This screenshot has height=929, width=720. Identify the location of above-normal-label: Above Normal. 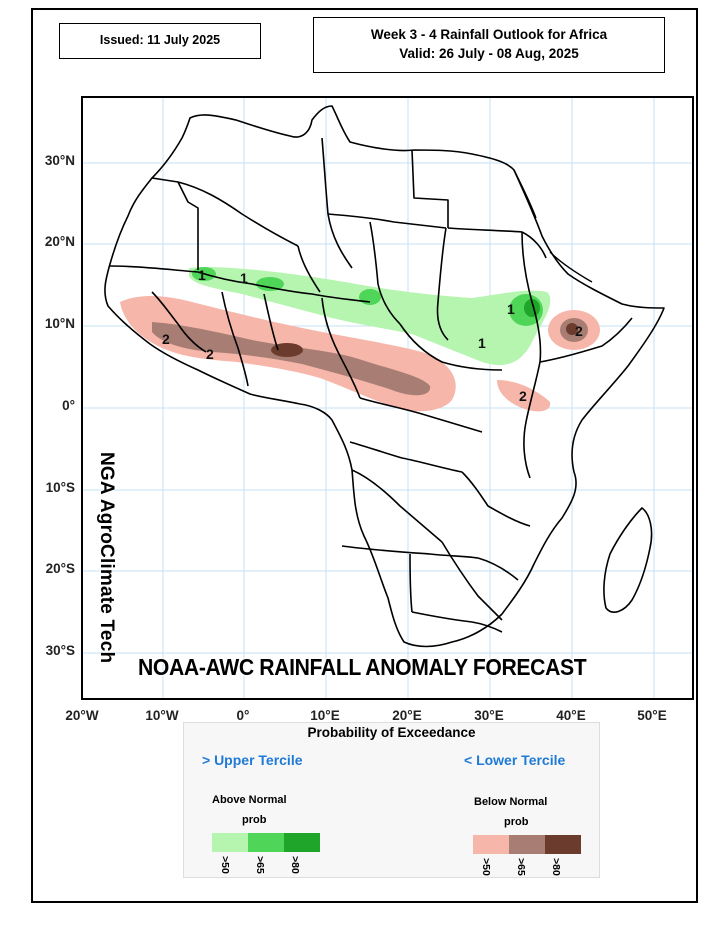
(249, 800).